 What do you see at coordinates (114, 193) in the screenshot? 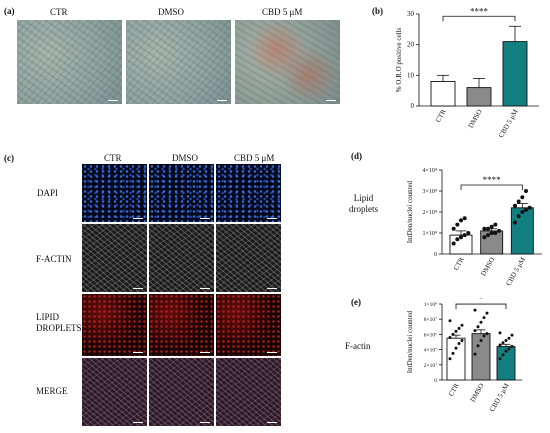
I see `fluor-dapi-ctr` at bounding box center [114, 193].